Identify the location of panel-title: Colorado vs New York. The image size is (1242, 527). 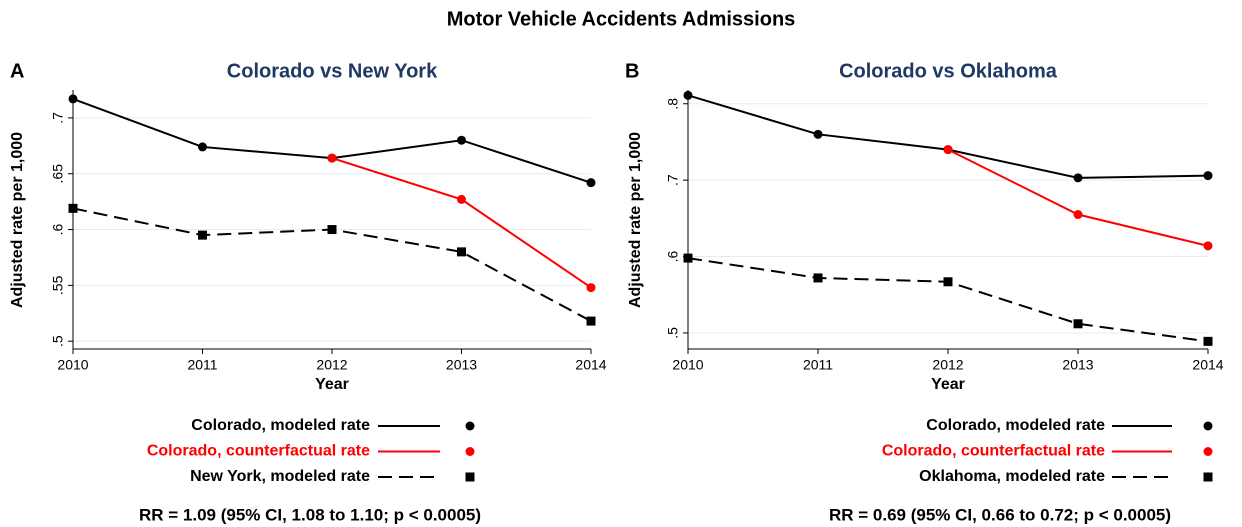
(332, 71).